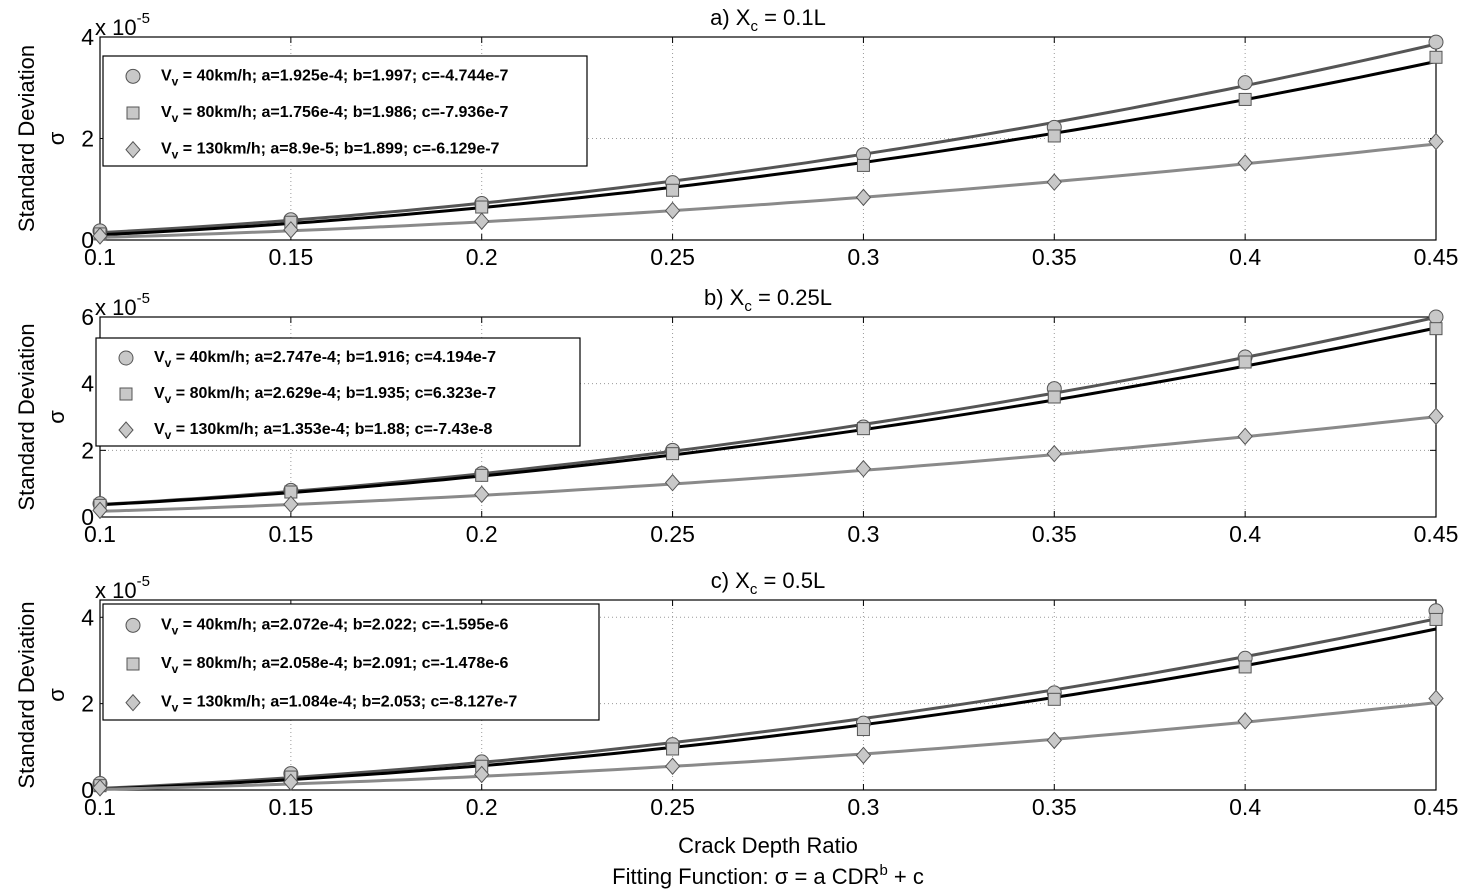 The width and height of the screenshot is (1469, 895). Describe the element at coordinates (768, 300) in the screenshot. I see `panel-title: b) Xc = 0.25L` at that location.